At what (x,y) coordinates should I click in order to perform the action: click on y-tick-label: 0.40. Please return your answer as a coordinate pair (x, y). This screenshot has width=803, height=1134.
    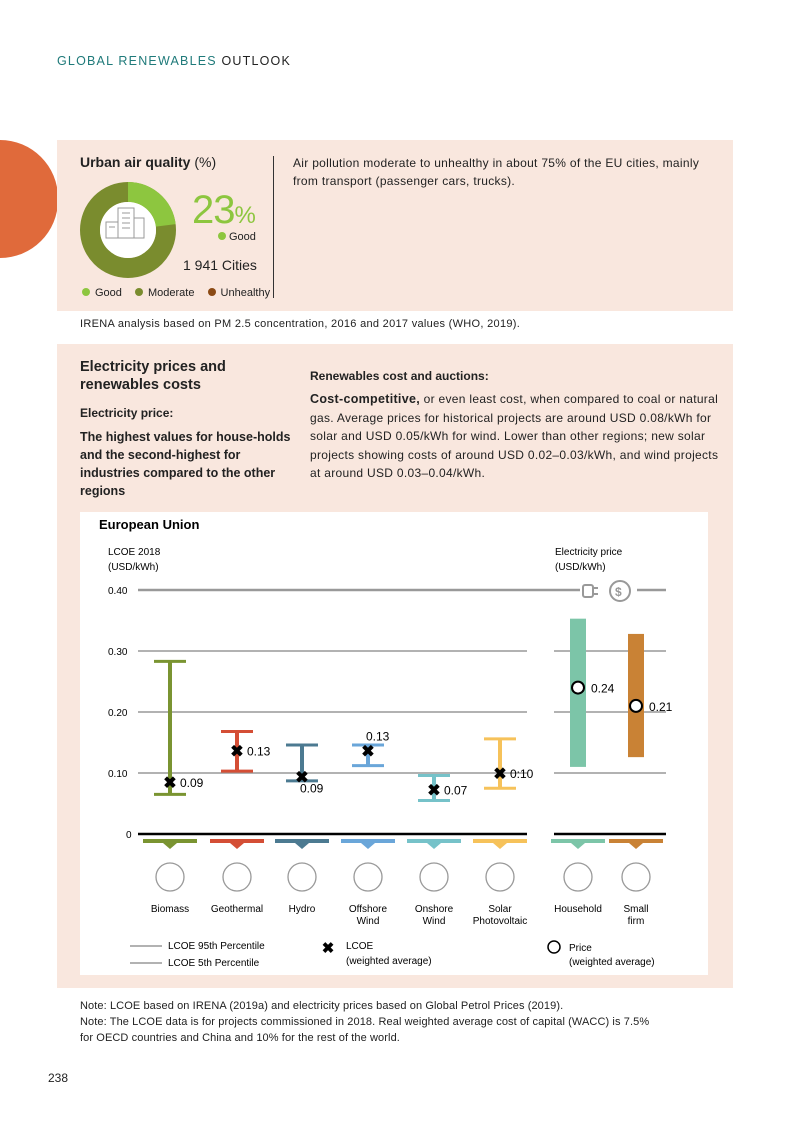
    Looking at the image, I should click on (118, 591).